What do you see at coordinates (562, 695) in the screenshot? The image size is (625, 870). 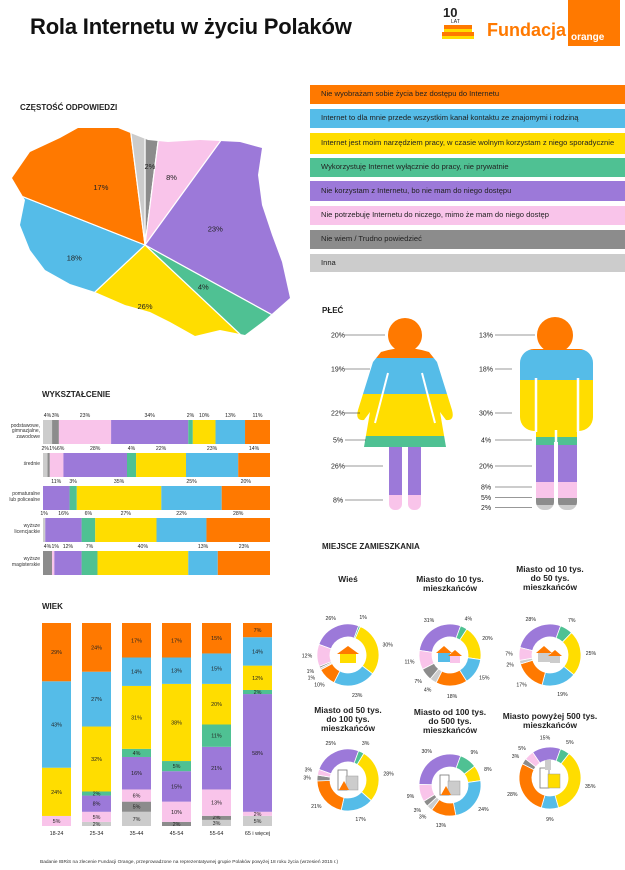 I see `donut-value-label: 19%` at bounding box center [562, 695].